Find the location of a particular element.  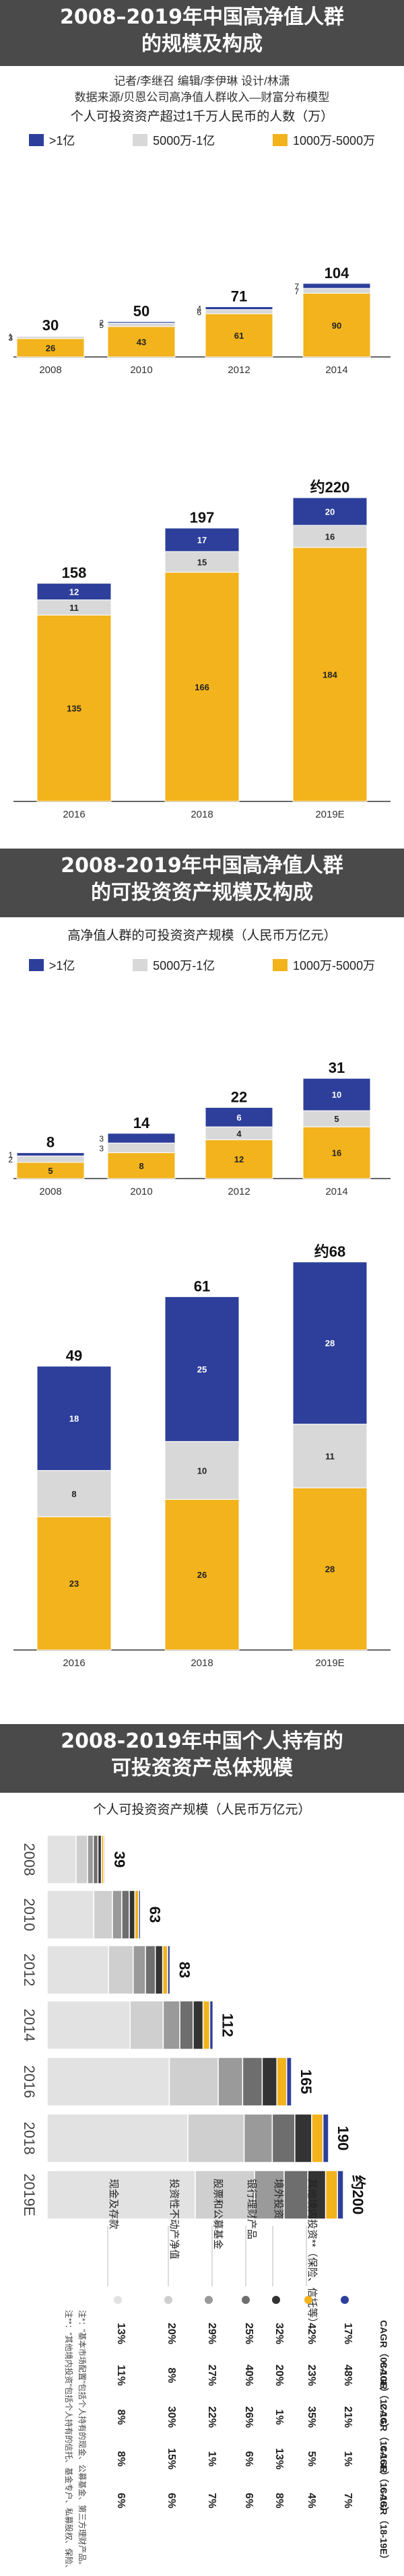

legend-item-above-100m: >1亿 is located at coordinates (51, 965).